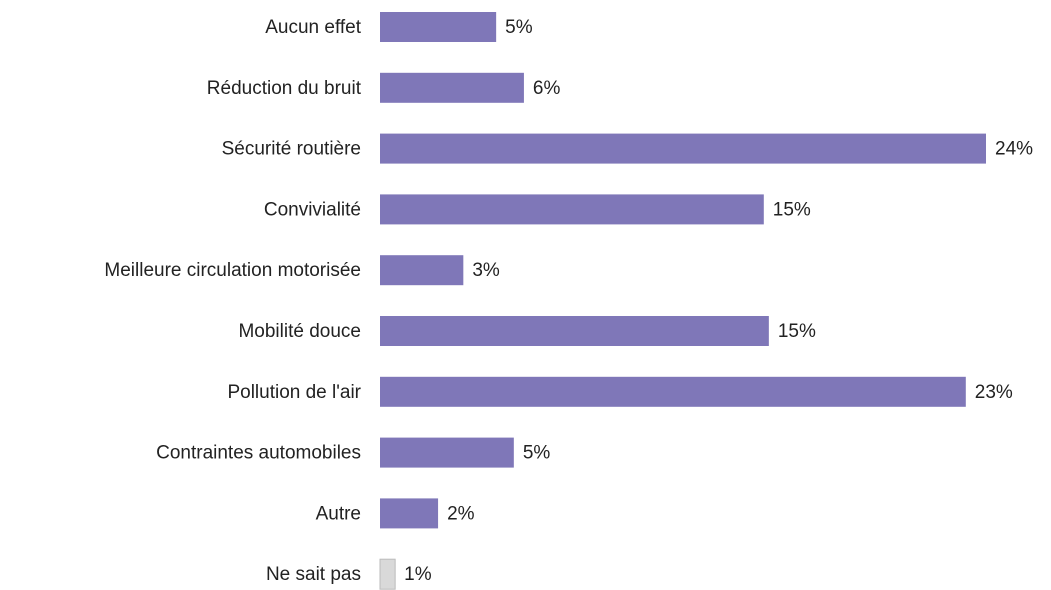 This screenshot has height=590, width=1051. What do you see at coordinates (291, 149) in the screenshot?
I see `category-label: Sécurité routière` at bounding box center [291, 149].